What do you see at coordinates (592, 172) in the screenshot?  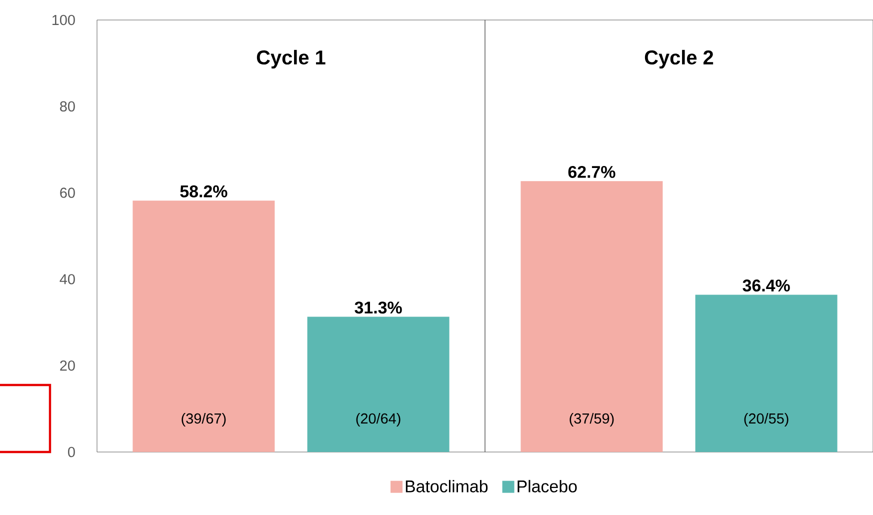 I see `data-label: 62.7%` at bounding box center [592, 172].